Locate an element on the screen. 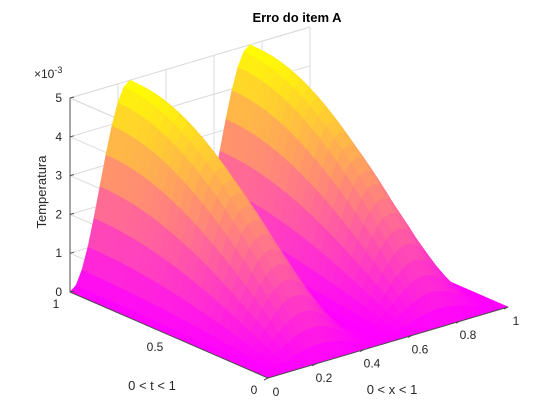  z-tick-label: 2 is located at coordinates (58, 214).